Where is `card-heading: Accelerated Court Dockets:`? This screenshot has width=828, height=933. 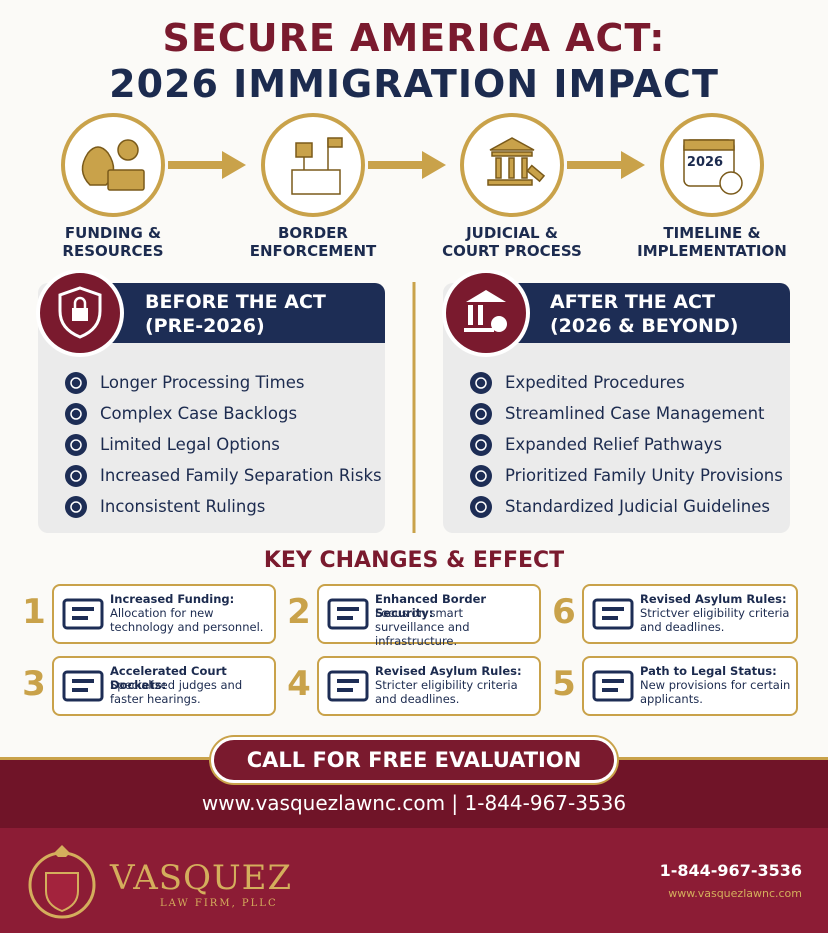
card-heading: Accelerated Court Dockets: is located at coordinates (168, 678).